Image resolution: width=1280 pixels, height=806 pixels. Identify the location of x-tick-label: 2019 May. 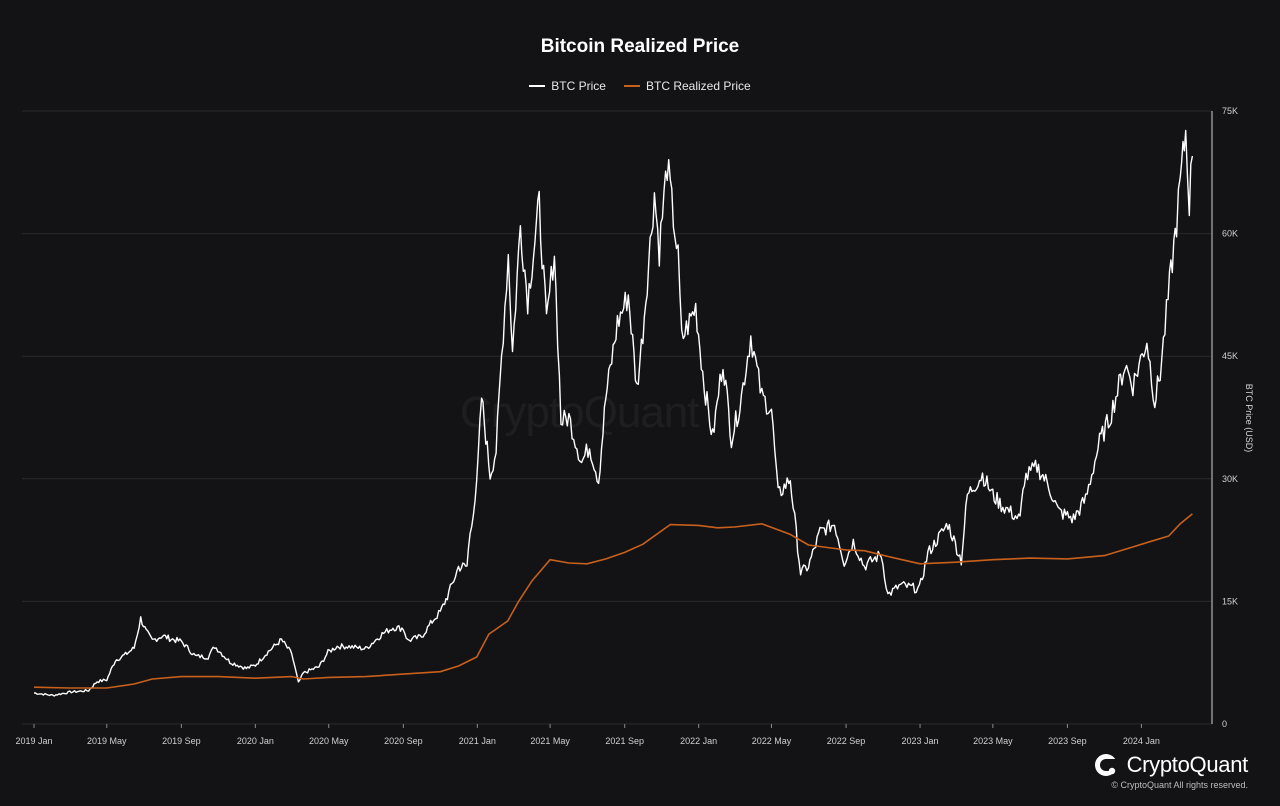
(107, 741).